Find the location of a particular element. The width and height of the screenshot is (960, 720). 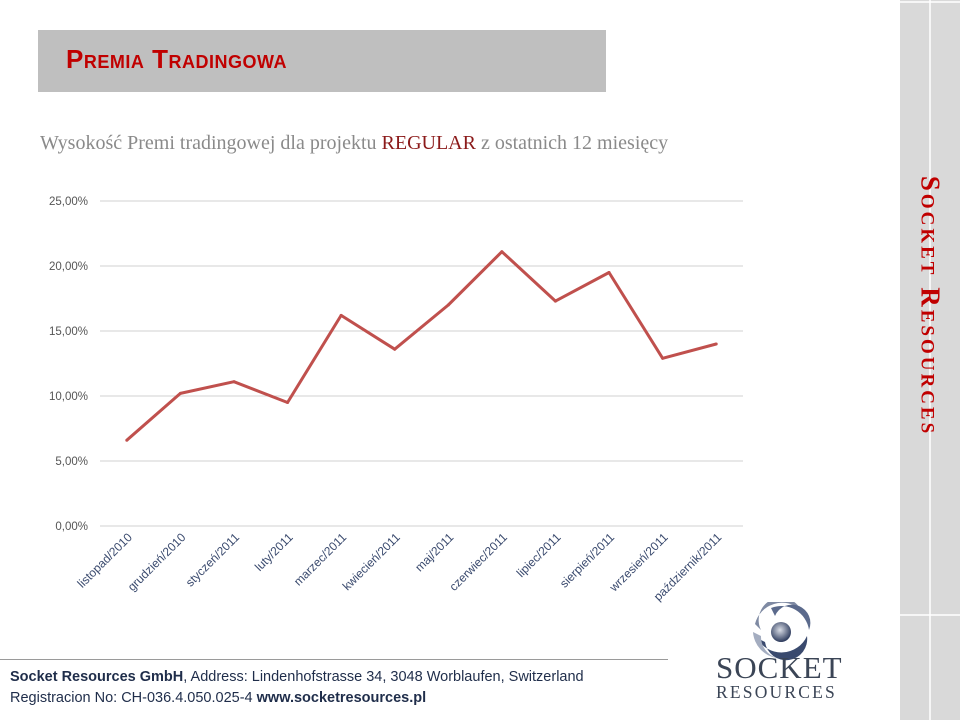

title-box: Premia Tradingowa is located at coordinates (322, 61).